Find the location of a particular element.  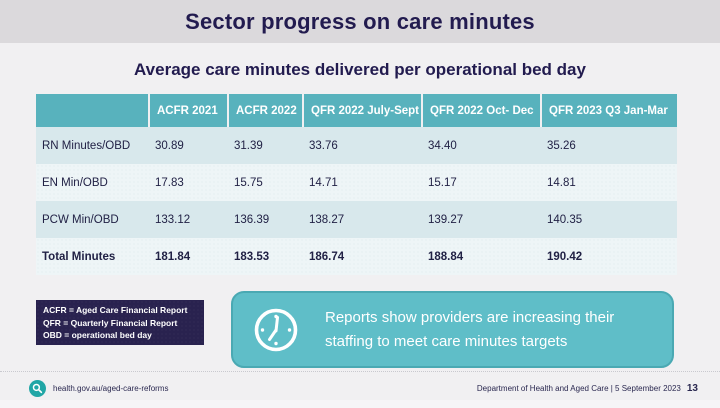

column-header: ACFR 2022 is located at coordinates (264, 110).